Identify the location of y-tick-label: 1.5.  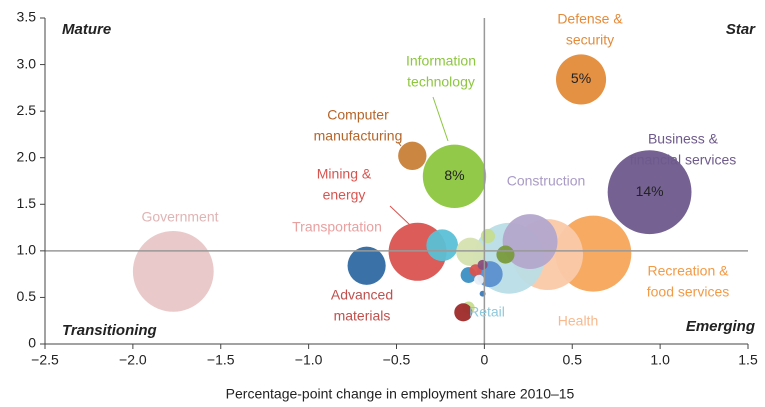
(27, 203).